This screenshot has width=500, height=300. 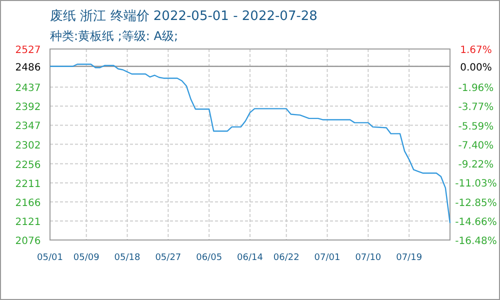 I want to click on x-tick-label: 06/22, so click(x=286, y=258).